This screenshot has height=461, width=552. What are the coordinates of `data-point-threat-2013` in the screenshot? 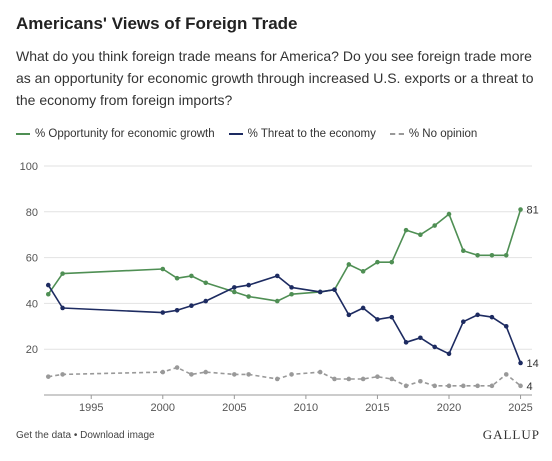 It's located at (349, 315).